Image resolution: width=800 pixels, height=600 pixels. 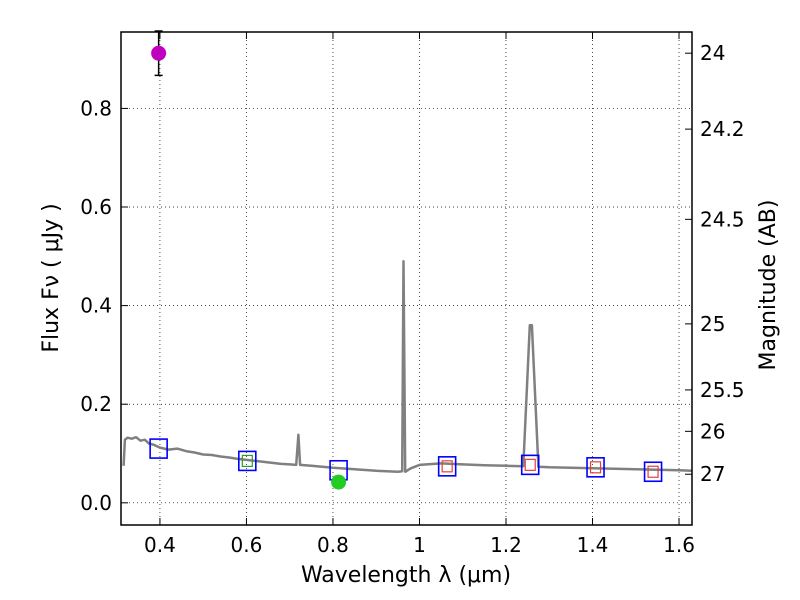 I want to click on y-tick-label: 0.6, so click(x=96, y=207).